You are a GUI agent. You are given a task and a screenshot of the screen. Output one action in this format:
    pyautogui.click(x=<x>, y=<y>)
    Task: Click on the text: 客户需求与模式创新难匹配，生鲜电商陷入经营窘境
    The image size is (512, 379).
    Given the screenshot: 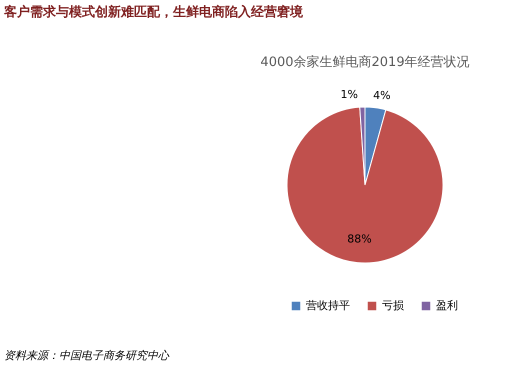 What is the action you would take?
    pyautogui.click(x=153, y=12)
    